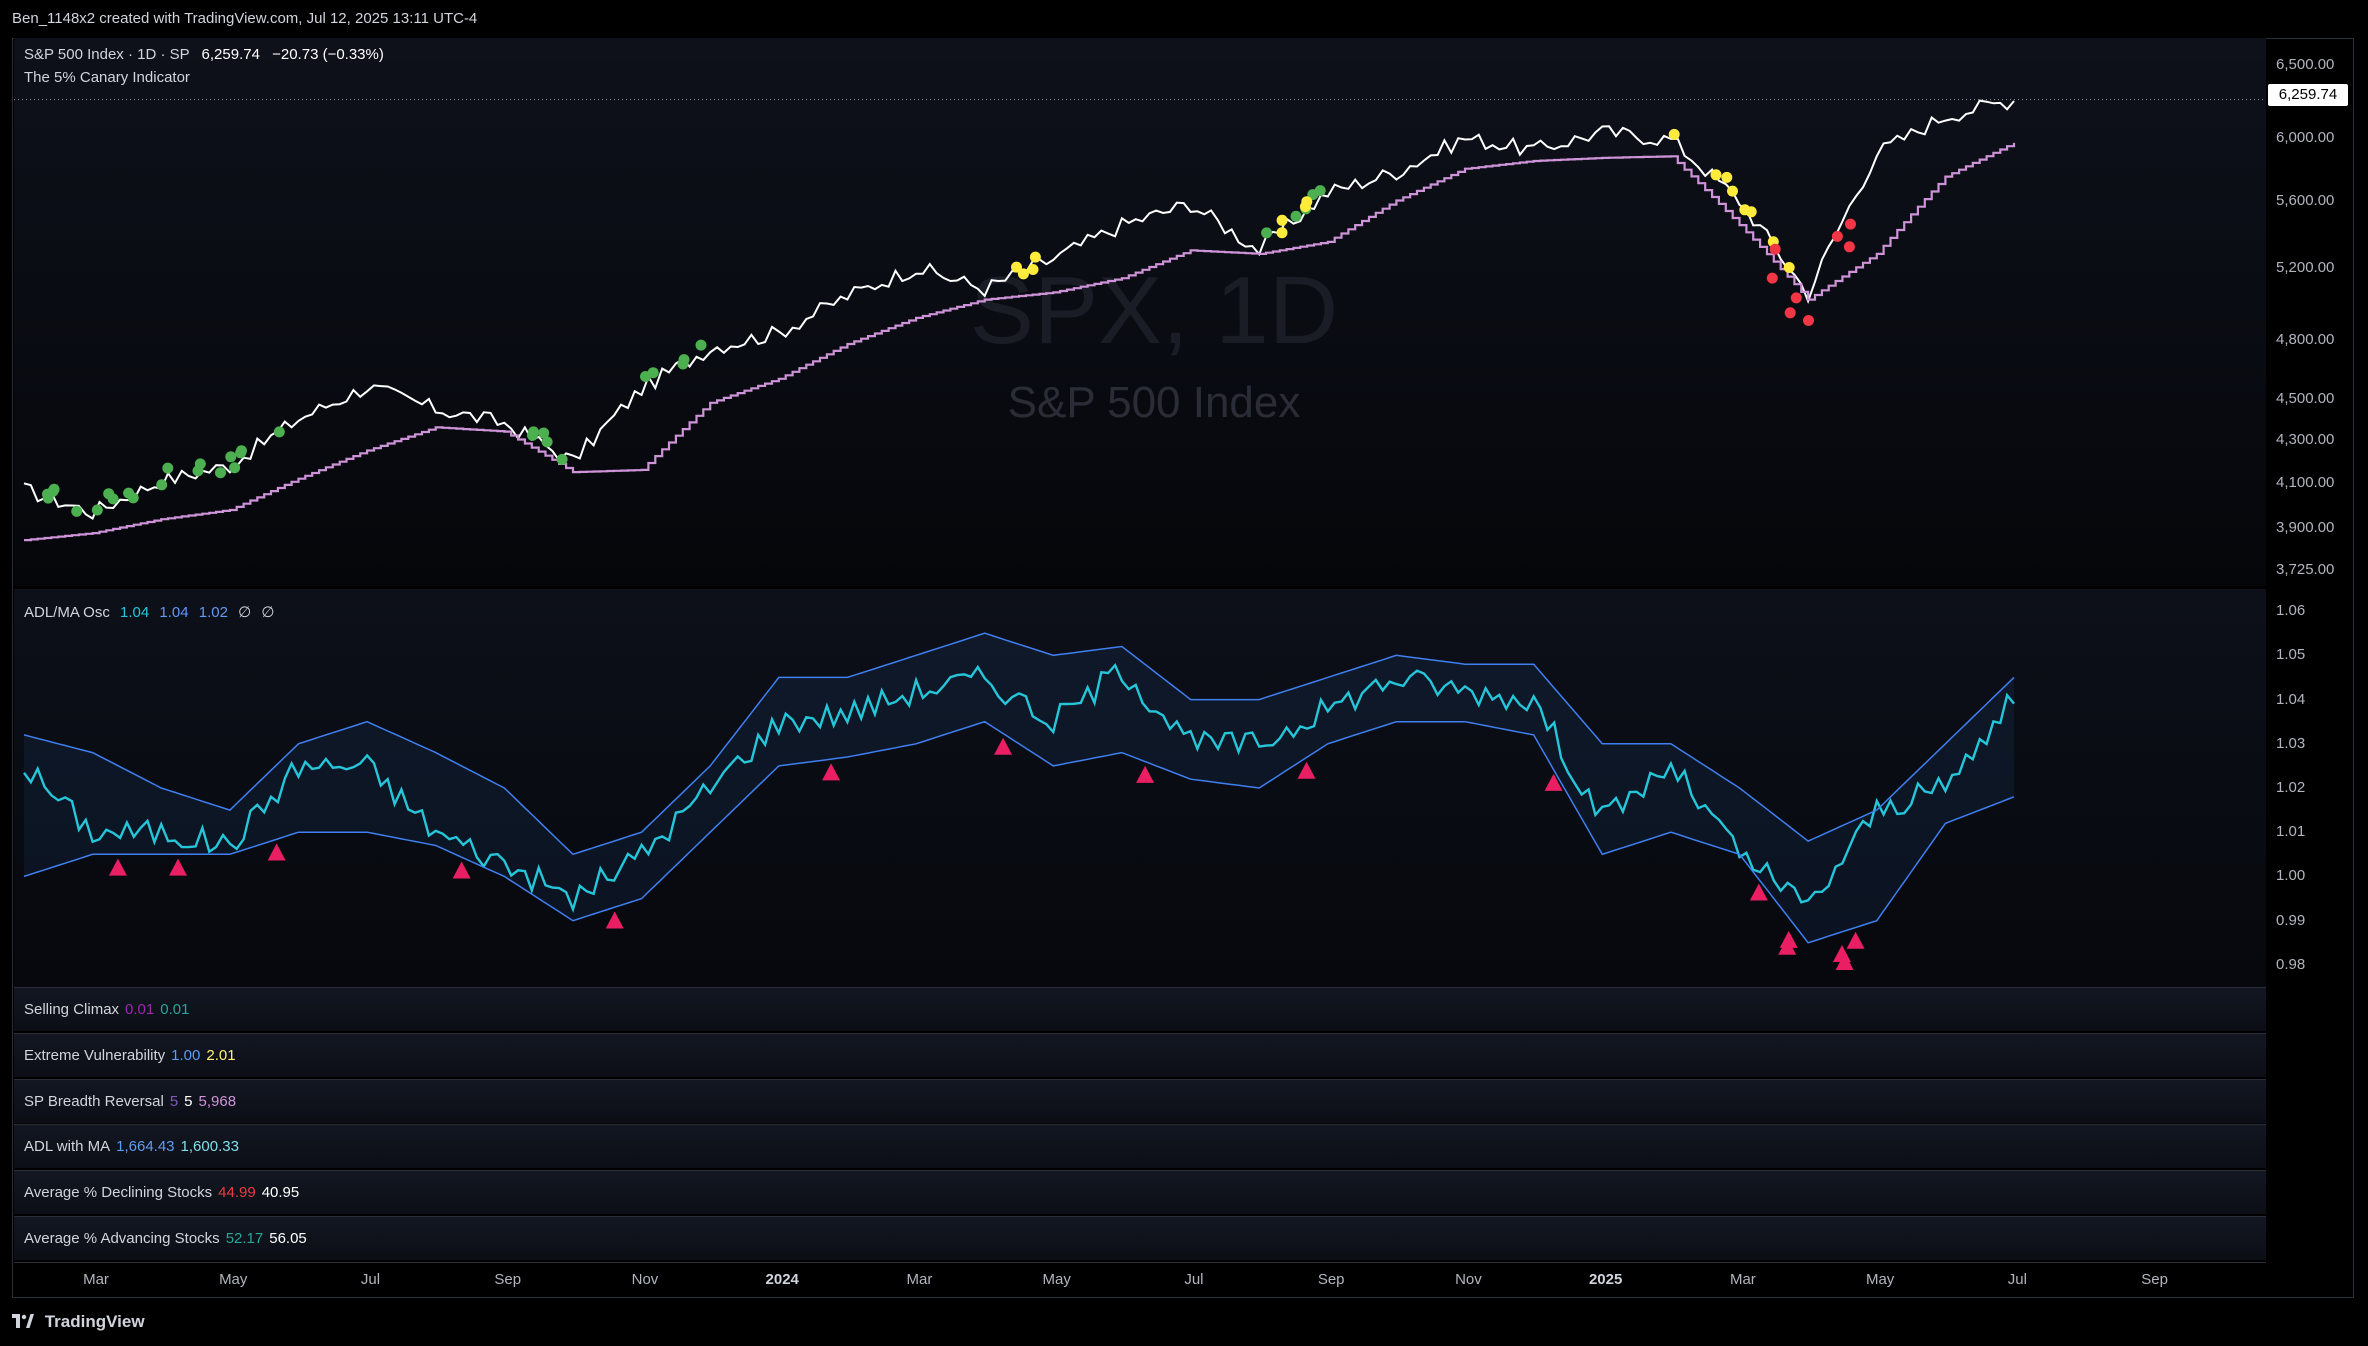  Describe the element at coordinates (2305, 340) in the screenshot. I see `price-axis-tick: 4,800.00` at that location.